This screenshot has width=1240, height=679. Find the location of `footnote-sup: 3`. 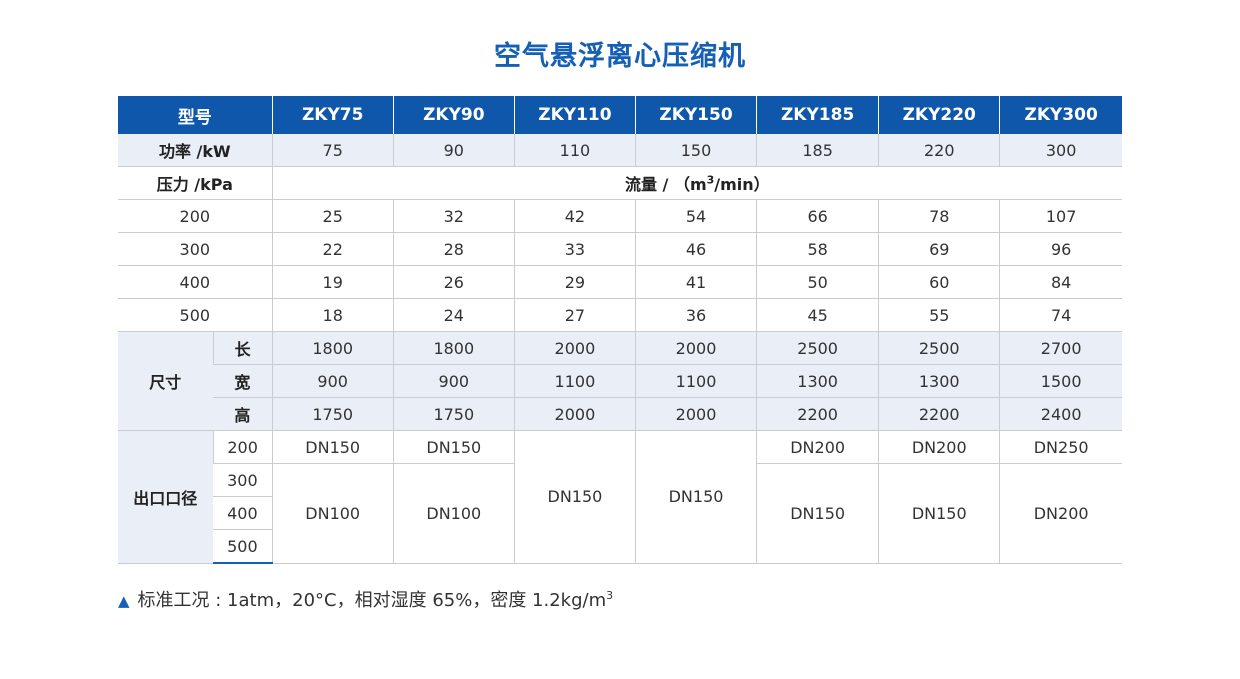

footnote-sup: 3 is located at coordinates (610, 595).